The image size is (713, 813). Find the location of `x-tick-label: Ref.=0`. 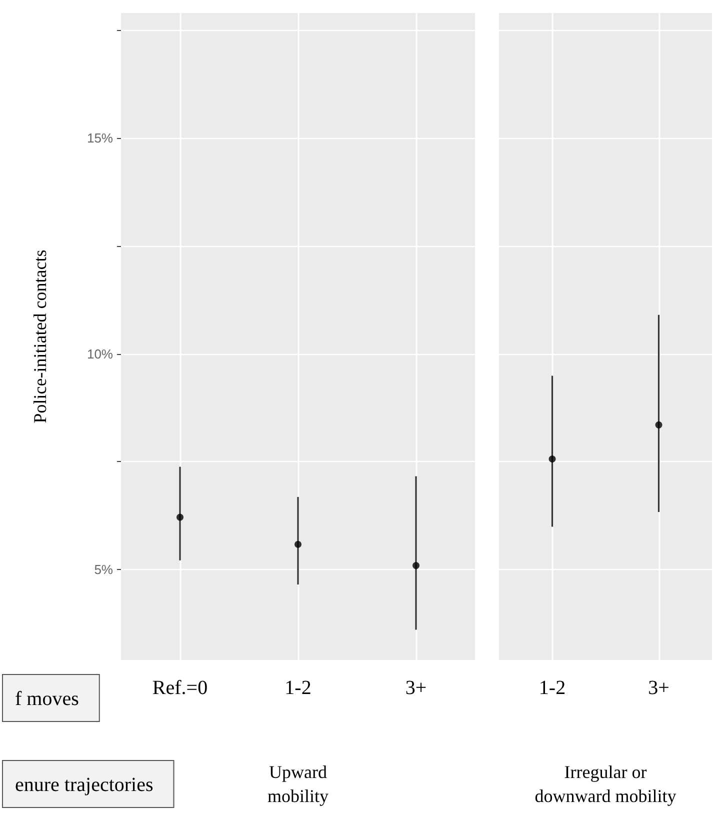

x-tick-label: Ref.=0 is located at coordinates (180, 688).